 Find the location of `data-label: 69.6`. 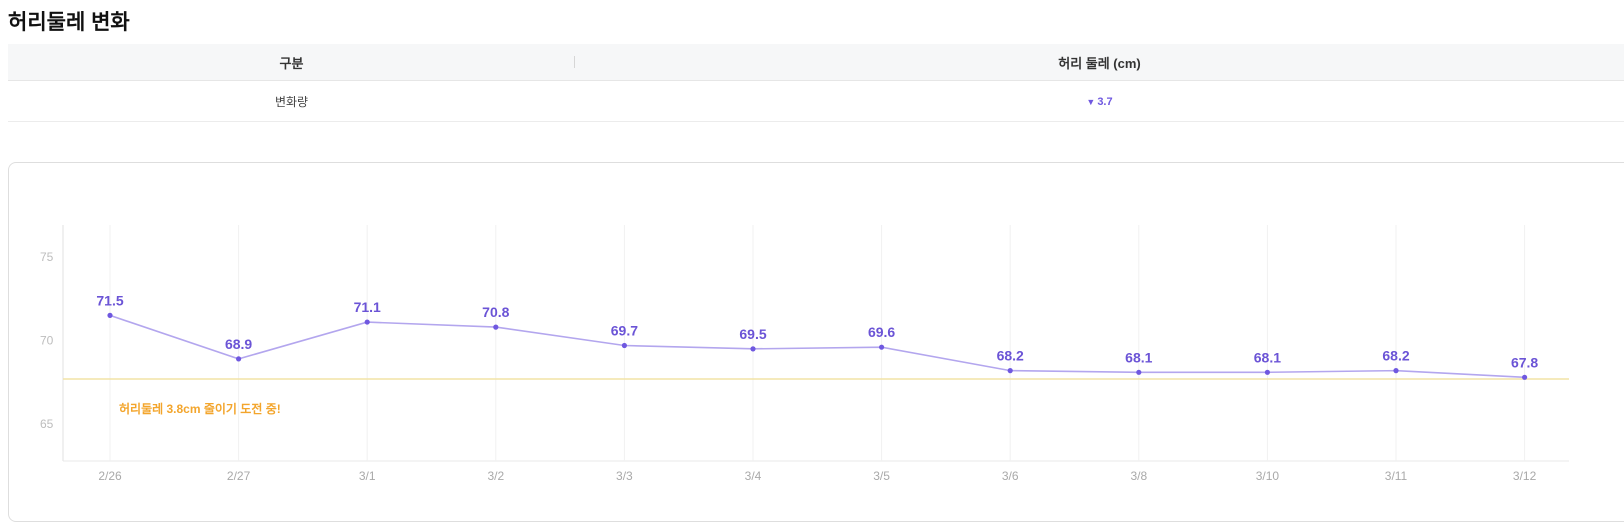

data-label: 69.6 is located at coordinates (881, 332).